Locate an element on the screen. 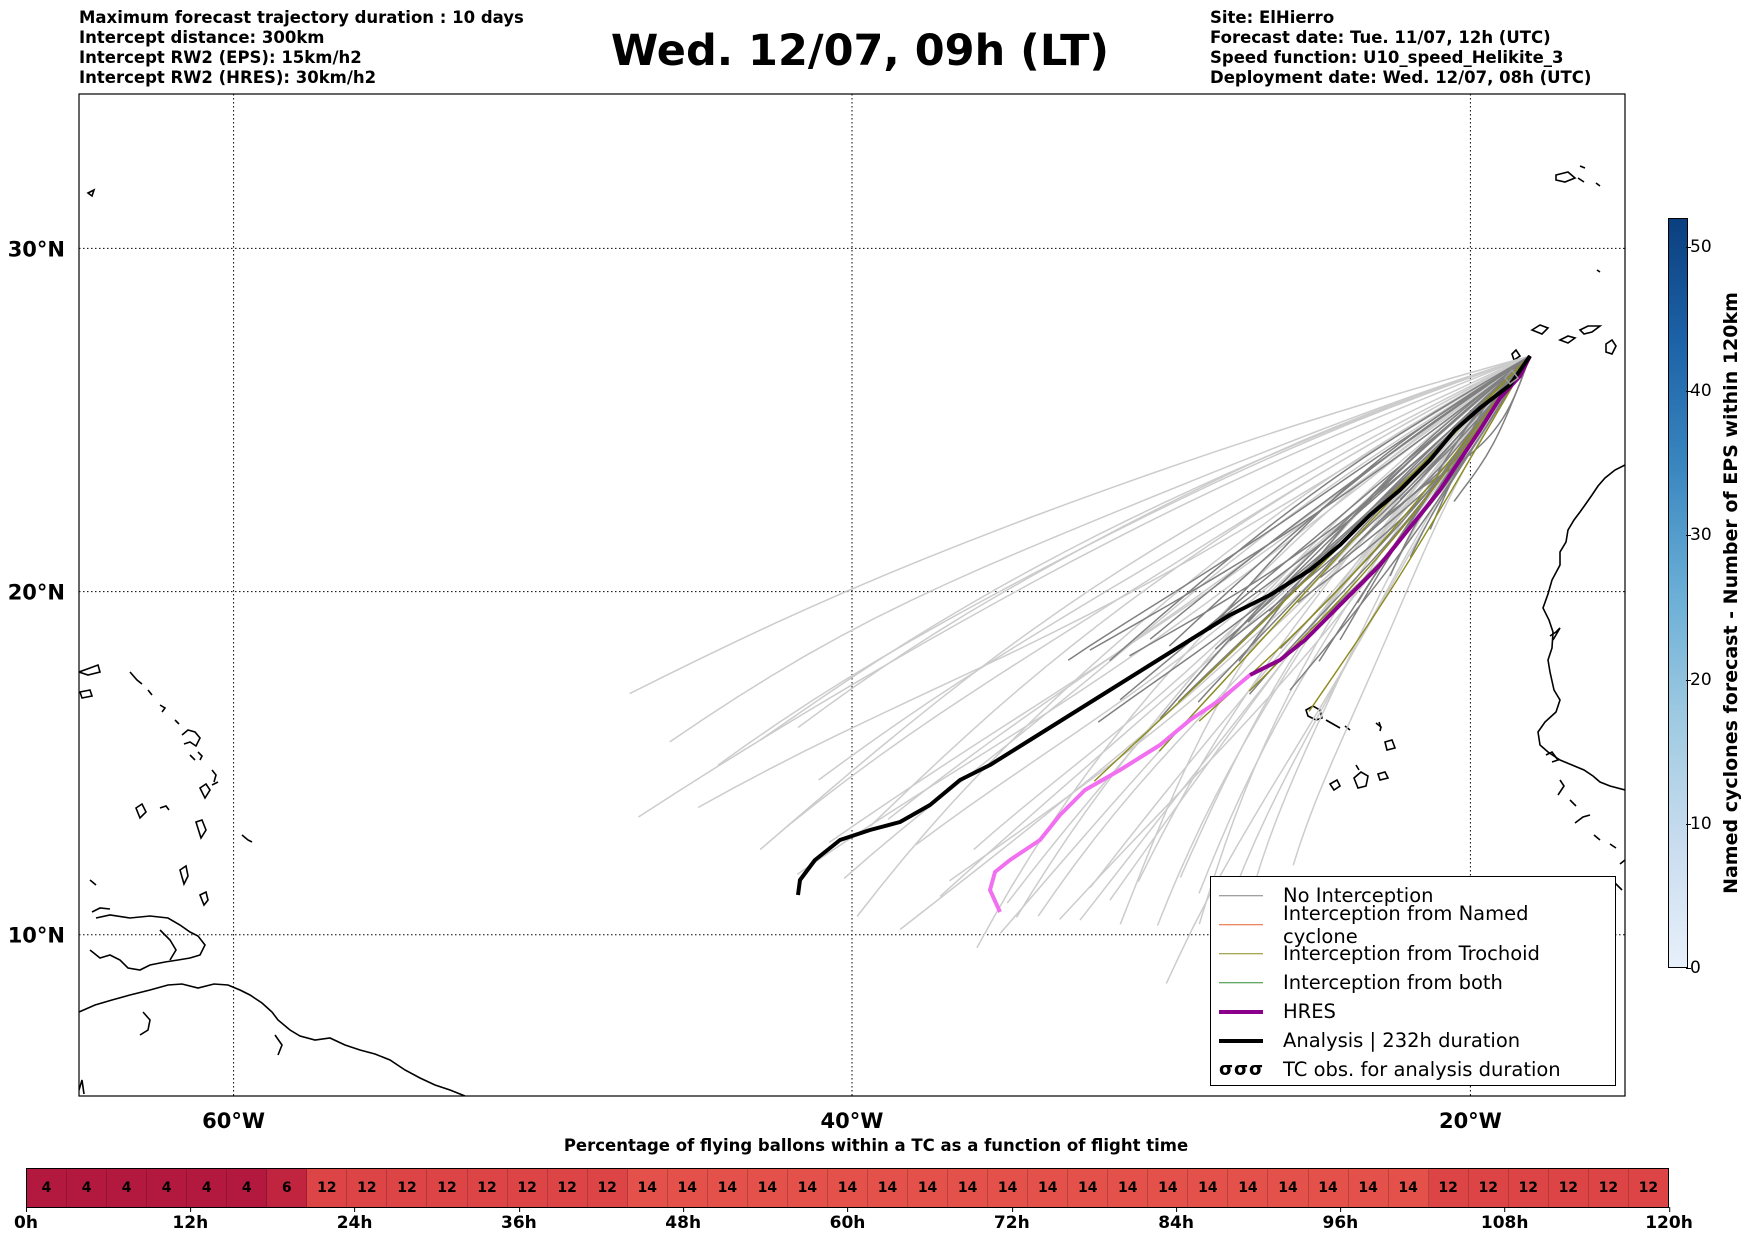  header-info-line: Intercept distance: 300km is located at coordinates (202, 37).